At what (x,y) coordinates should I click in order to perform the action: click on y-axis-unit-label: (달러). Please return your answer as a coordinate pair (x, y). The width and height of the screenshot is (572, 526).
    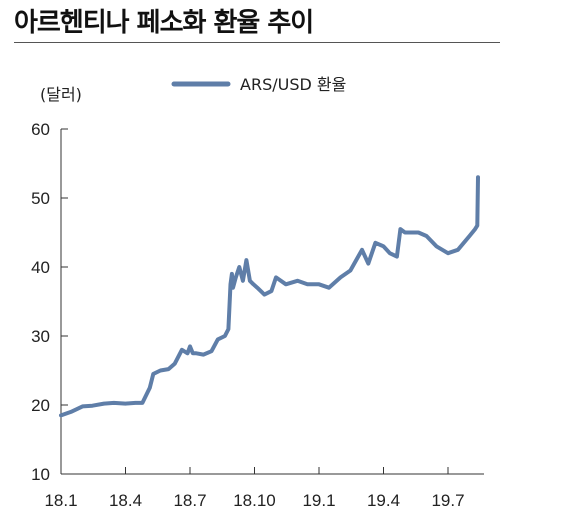
    Looking at the image, I should click on (61, 94).